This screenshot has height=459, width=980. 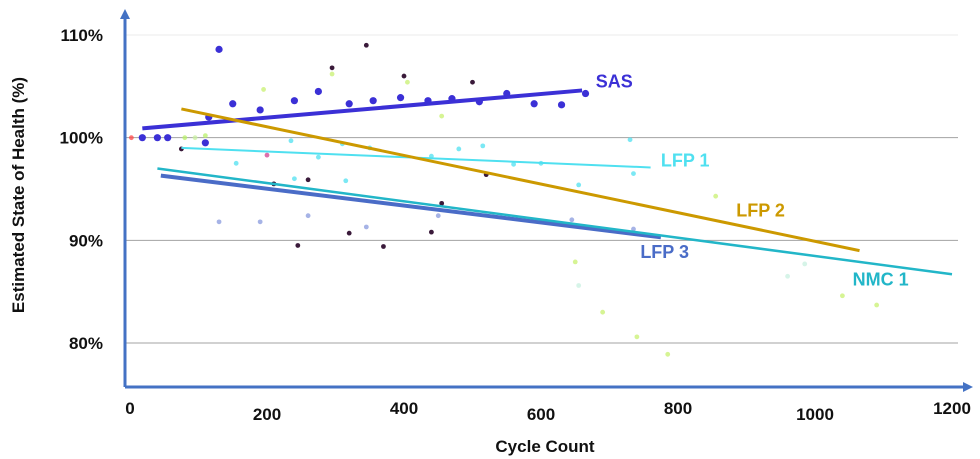 What do you see at coordinates (545, 446) in the screenshot?
I see `x-axis-title: Cycle Count` at bounding box center [545, 446].